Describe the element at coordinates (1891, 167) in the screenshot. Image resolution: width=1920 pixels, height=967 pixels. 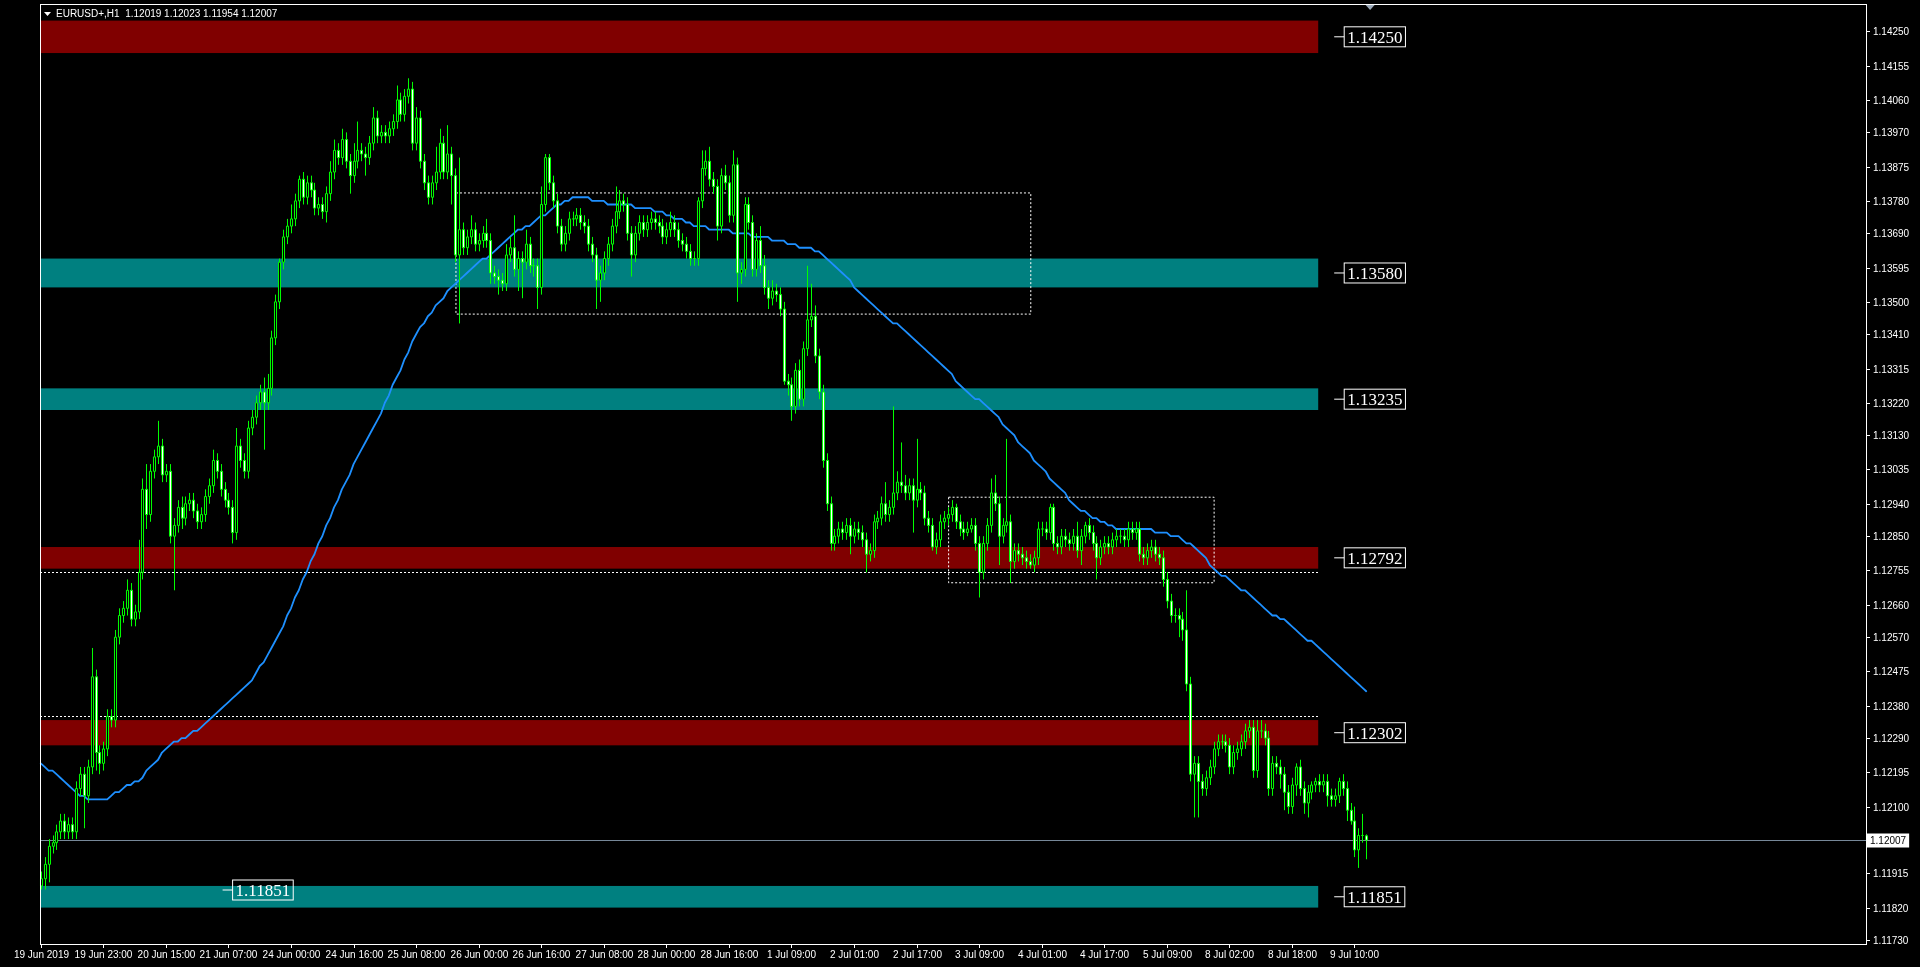
I see `y-tick-label: 1.13875` at that location.